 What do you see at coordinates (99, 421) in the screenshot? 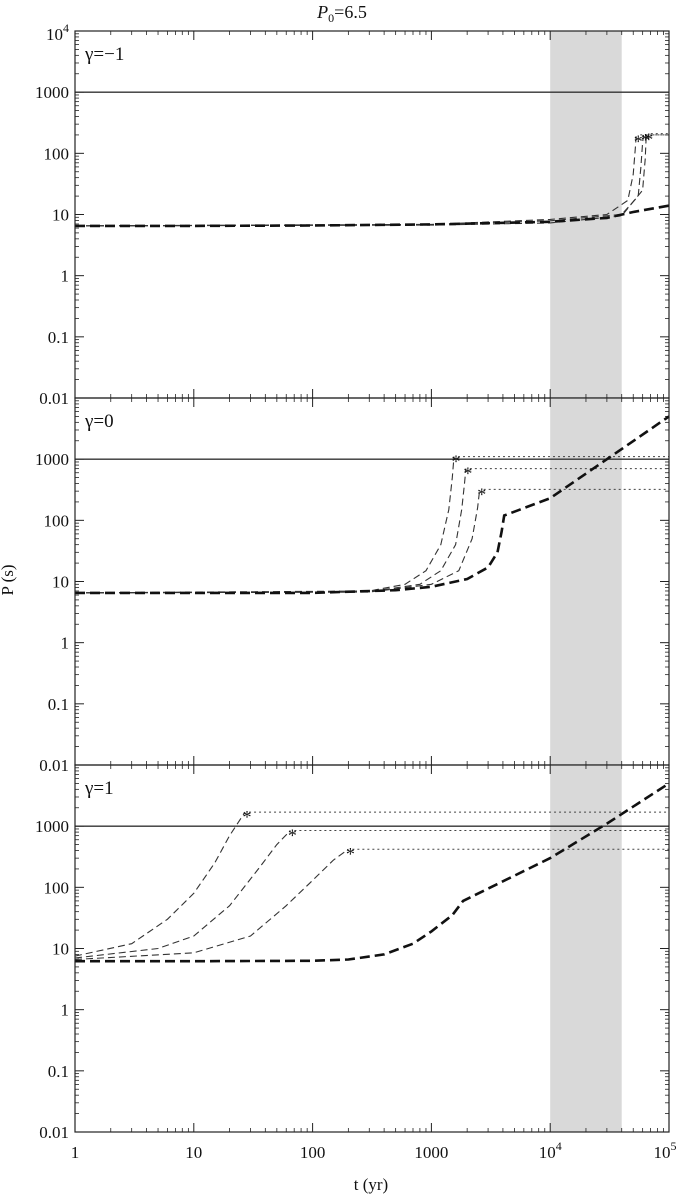
I see `panel-label: γ=0` at bounding box center [99, 421].